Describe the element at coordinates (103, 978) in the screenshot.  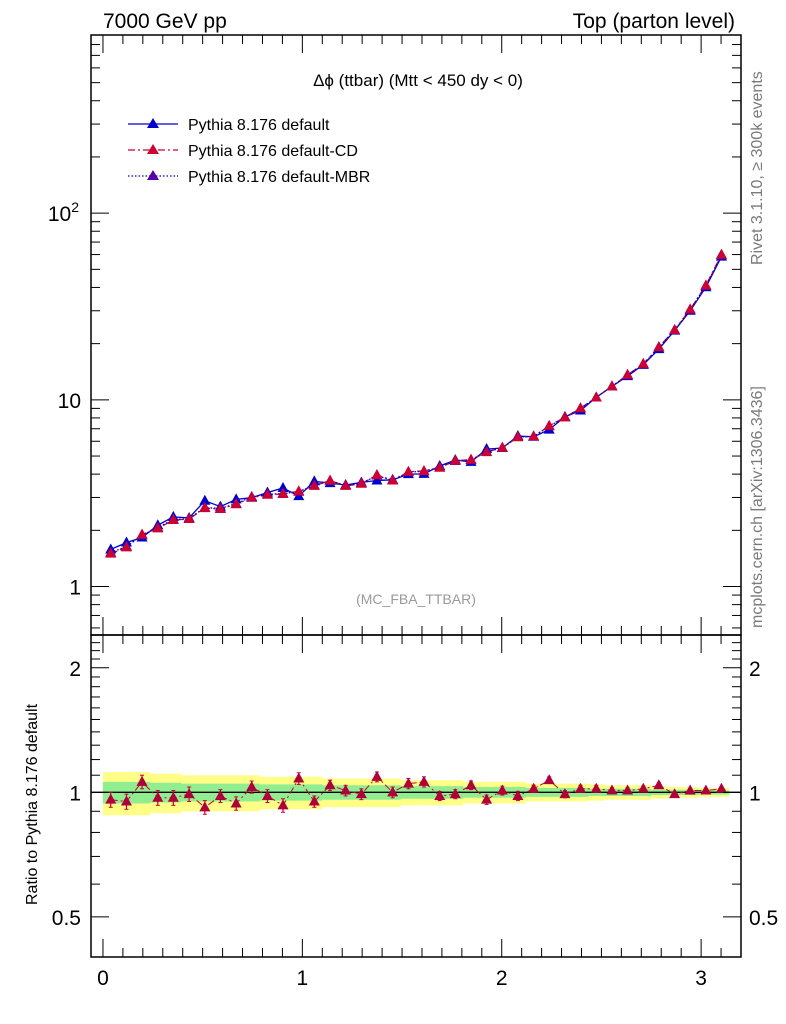
I see `x-tick-label: 0` at that location.